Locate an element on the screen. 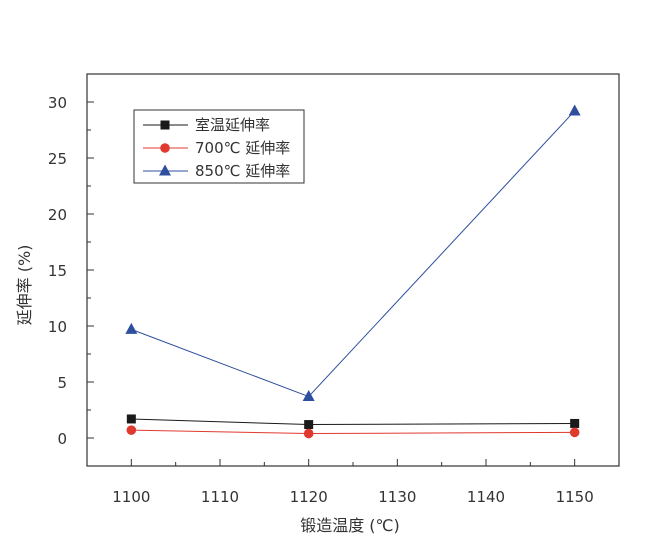  y-axis-title: 延伸率 (%) is located at coordinates (24, 285).